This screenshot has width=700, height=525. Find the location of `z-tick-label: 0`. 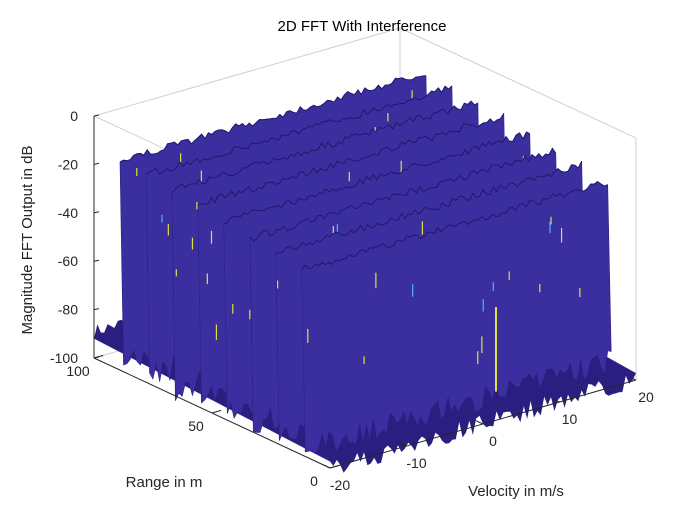

z-tick-label: 0 is located at coordinates (74, 116).